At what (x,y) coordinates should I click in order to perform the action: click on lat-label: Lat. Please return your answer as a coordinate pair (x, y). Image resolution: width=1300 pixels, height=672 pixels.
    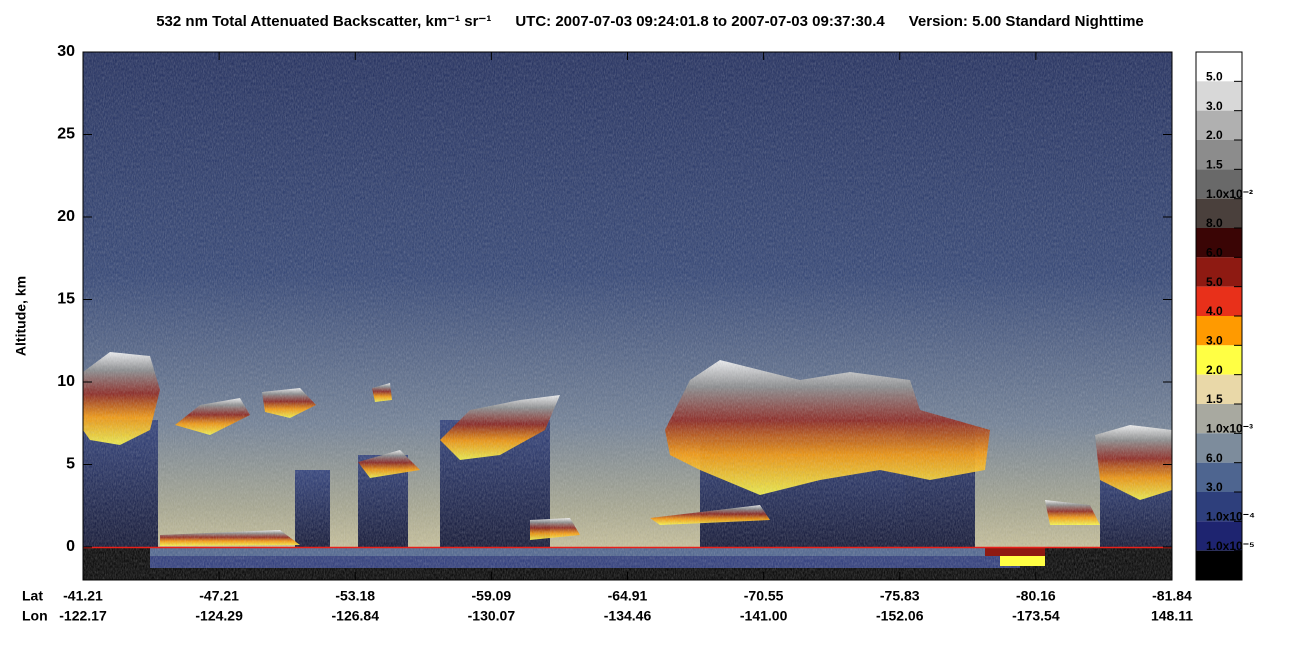
    Looking at the image, I should click on (32, 596).